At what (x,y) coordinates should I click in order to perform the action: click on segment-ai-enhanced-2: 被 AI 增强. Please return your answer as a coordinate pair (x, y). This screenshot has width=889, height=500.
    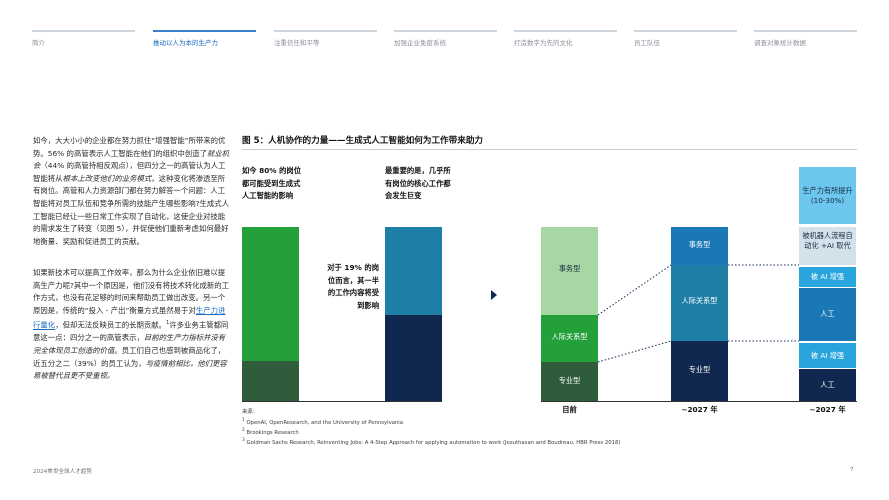
    Looking at the image, I should click on (827, 355).